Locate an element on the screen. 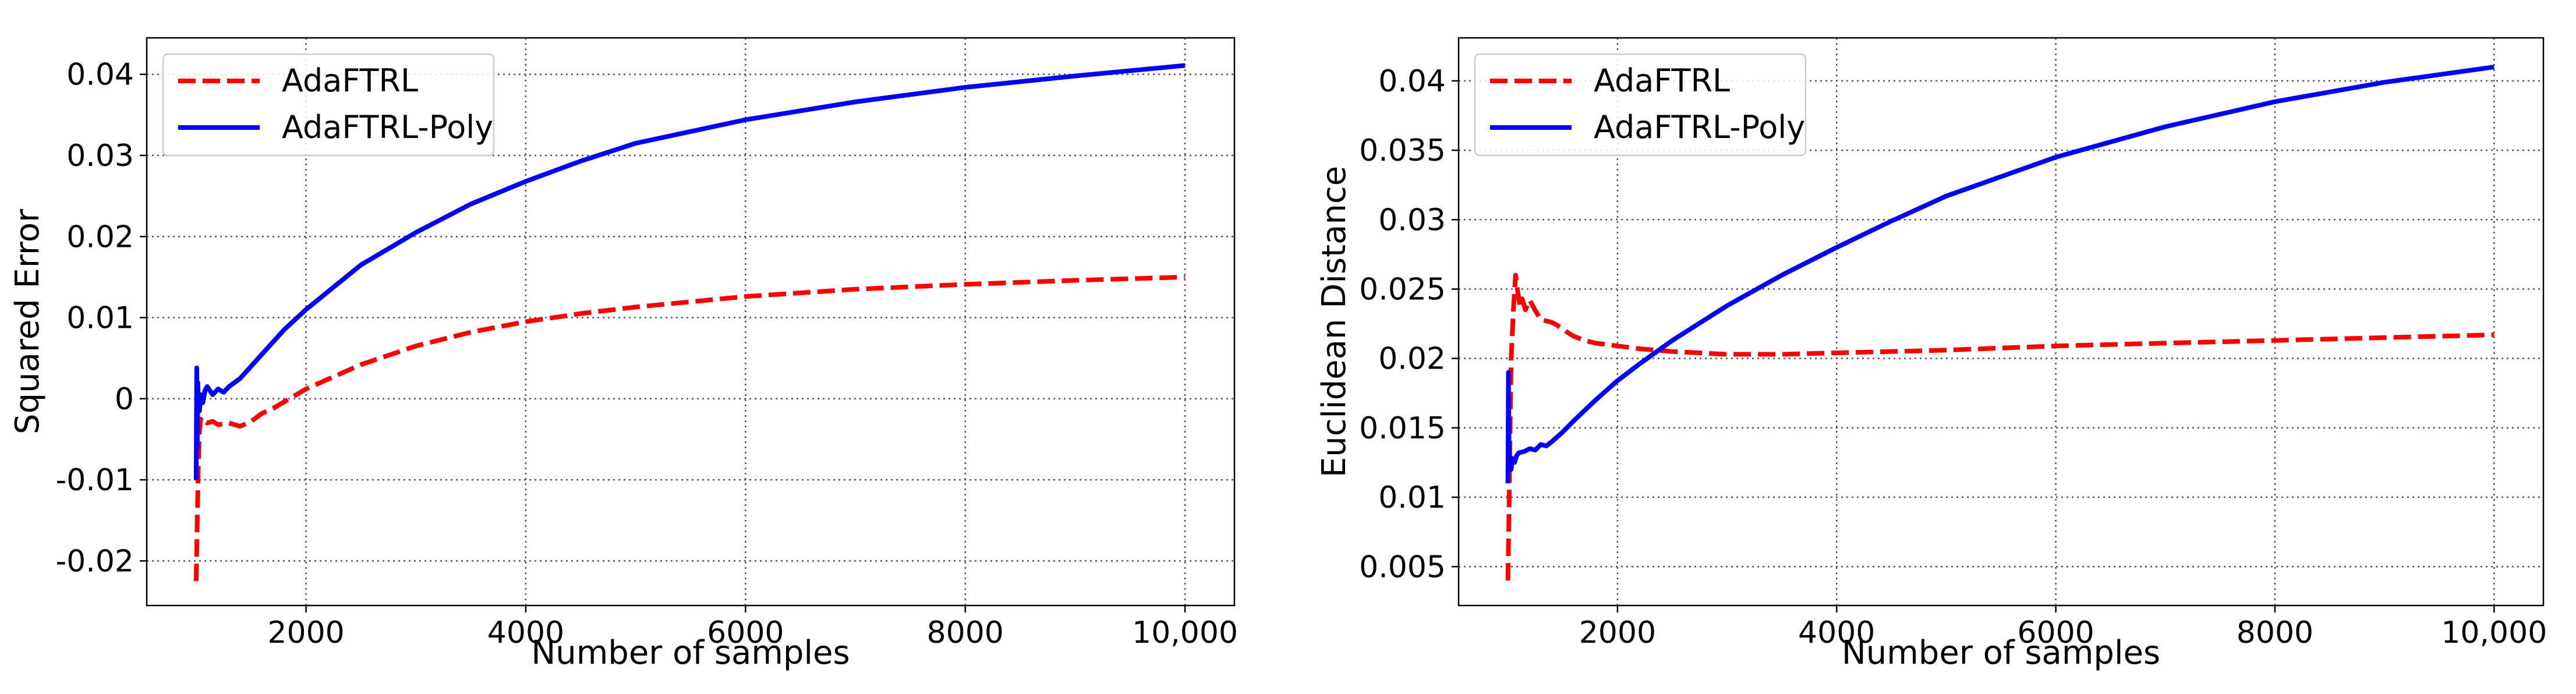  y-tick-label: 0 is located at coordinates (124, 399).